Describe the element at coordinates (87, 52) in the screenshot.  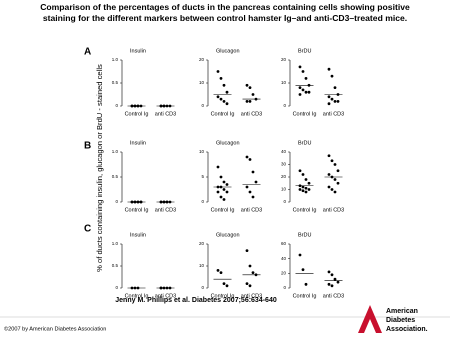
I see `panel-label: A` at that location.